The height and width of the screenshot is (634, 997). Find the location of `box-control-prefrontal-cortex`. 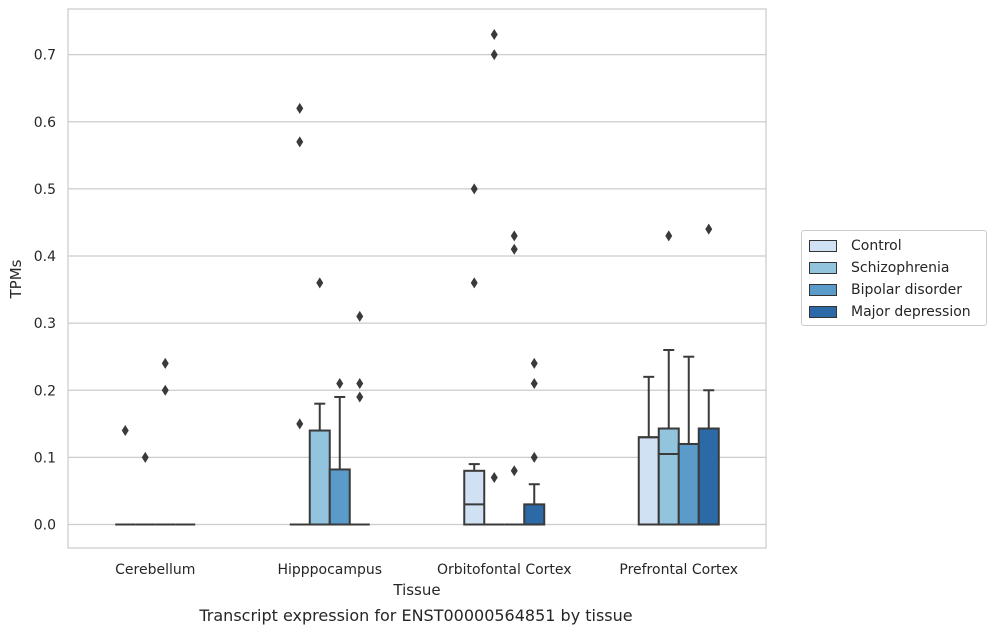

box-control-prefrontal-cortex is located at coordinates (648, 450).